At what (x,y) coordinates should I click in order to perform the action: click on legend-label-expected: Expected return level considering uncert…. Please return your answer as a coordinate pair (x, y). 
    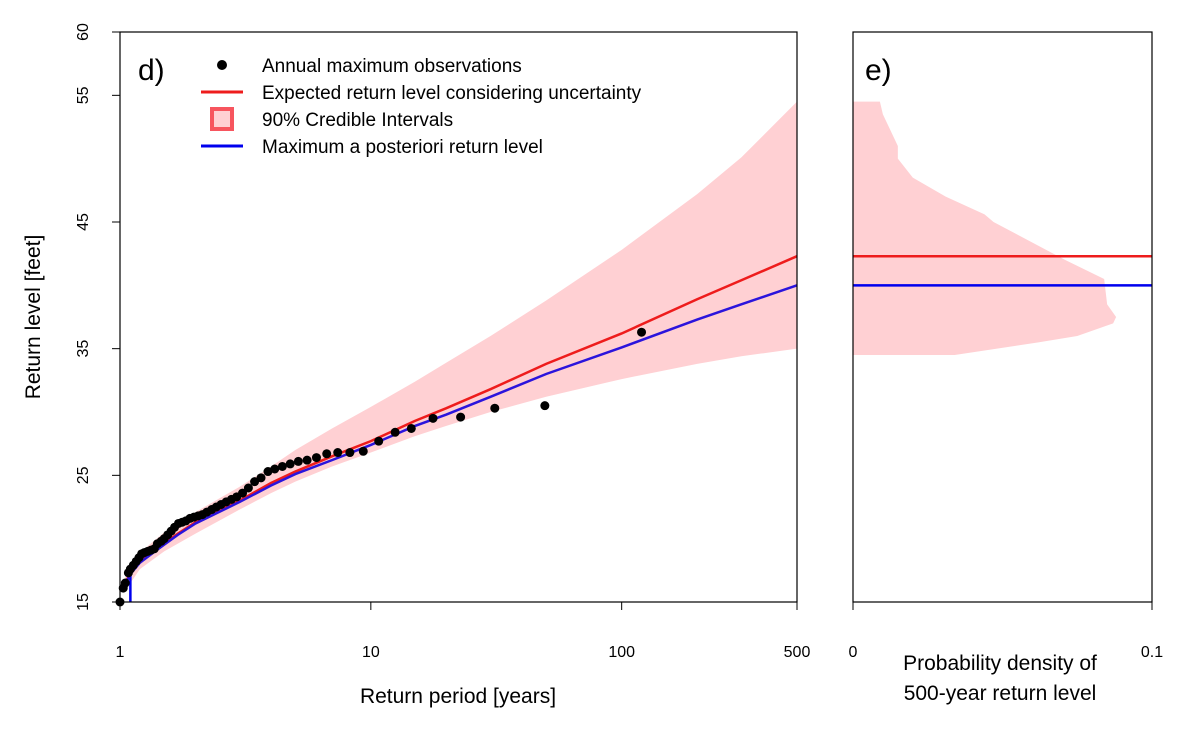
    Looking at the image, I should click on (452, 93).